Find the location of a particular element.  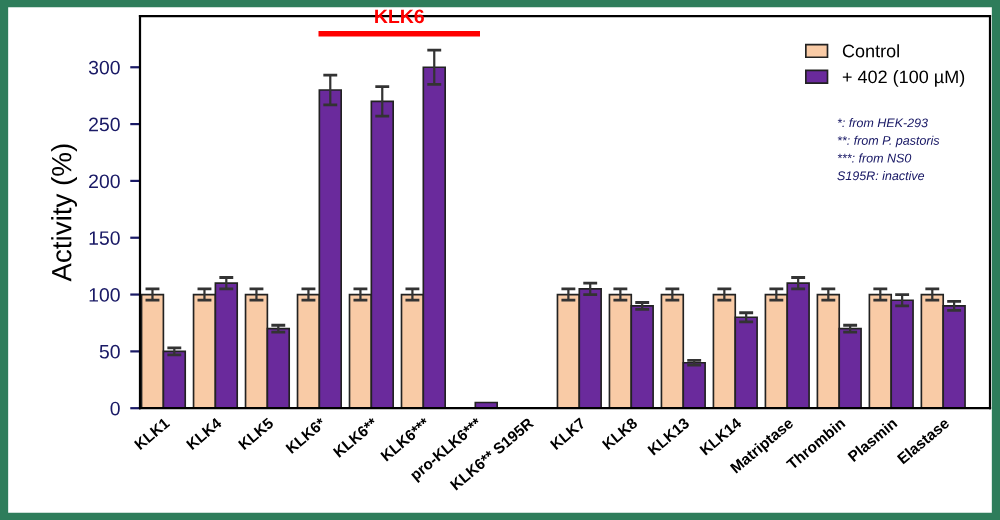

y-axis-title: Activity (%) is located at coordinates (64, 213).